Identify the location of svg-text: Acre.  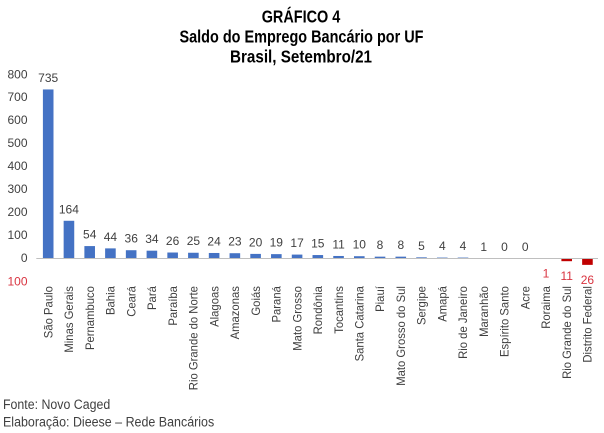
(525, 297).